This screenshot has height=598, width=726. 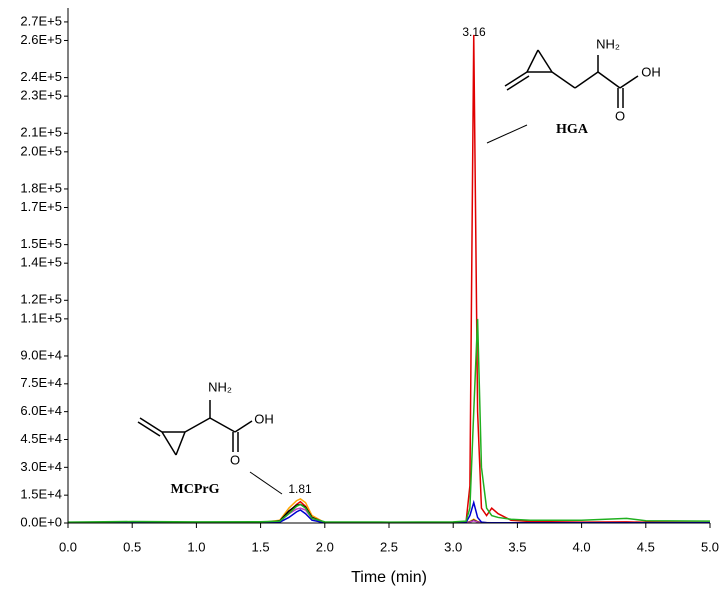 I want to click on y-tick-label: 2.3E+5, so click(x=41, y=95).